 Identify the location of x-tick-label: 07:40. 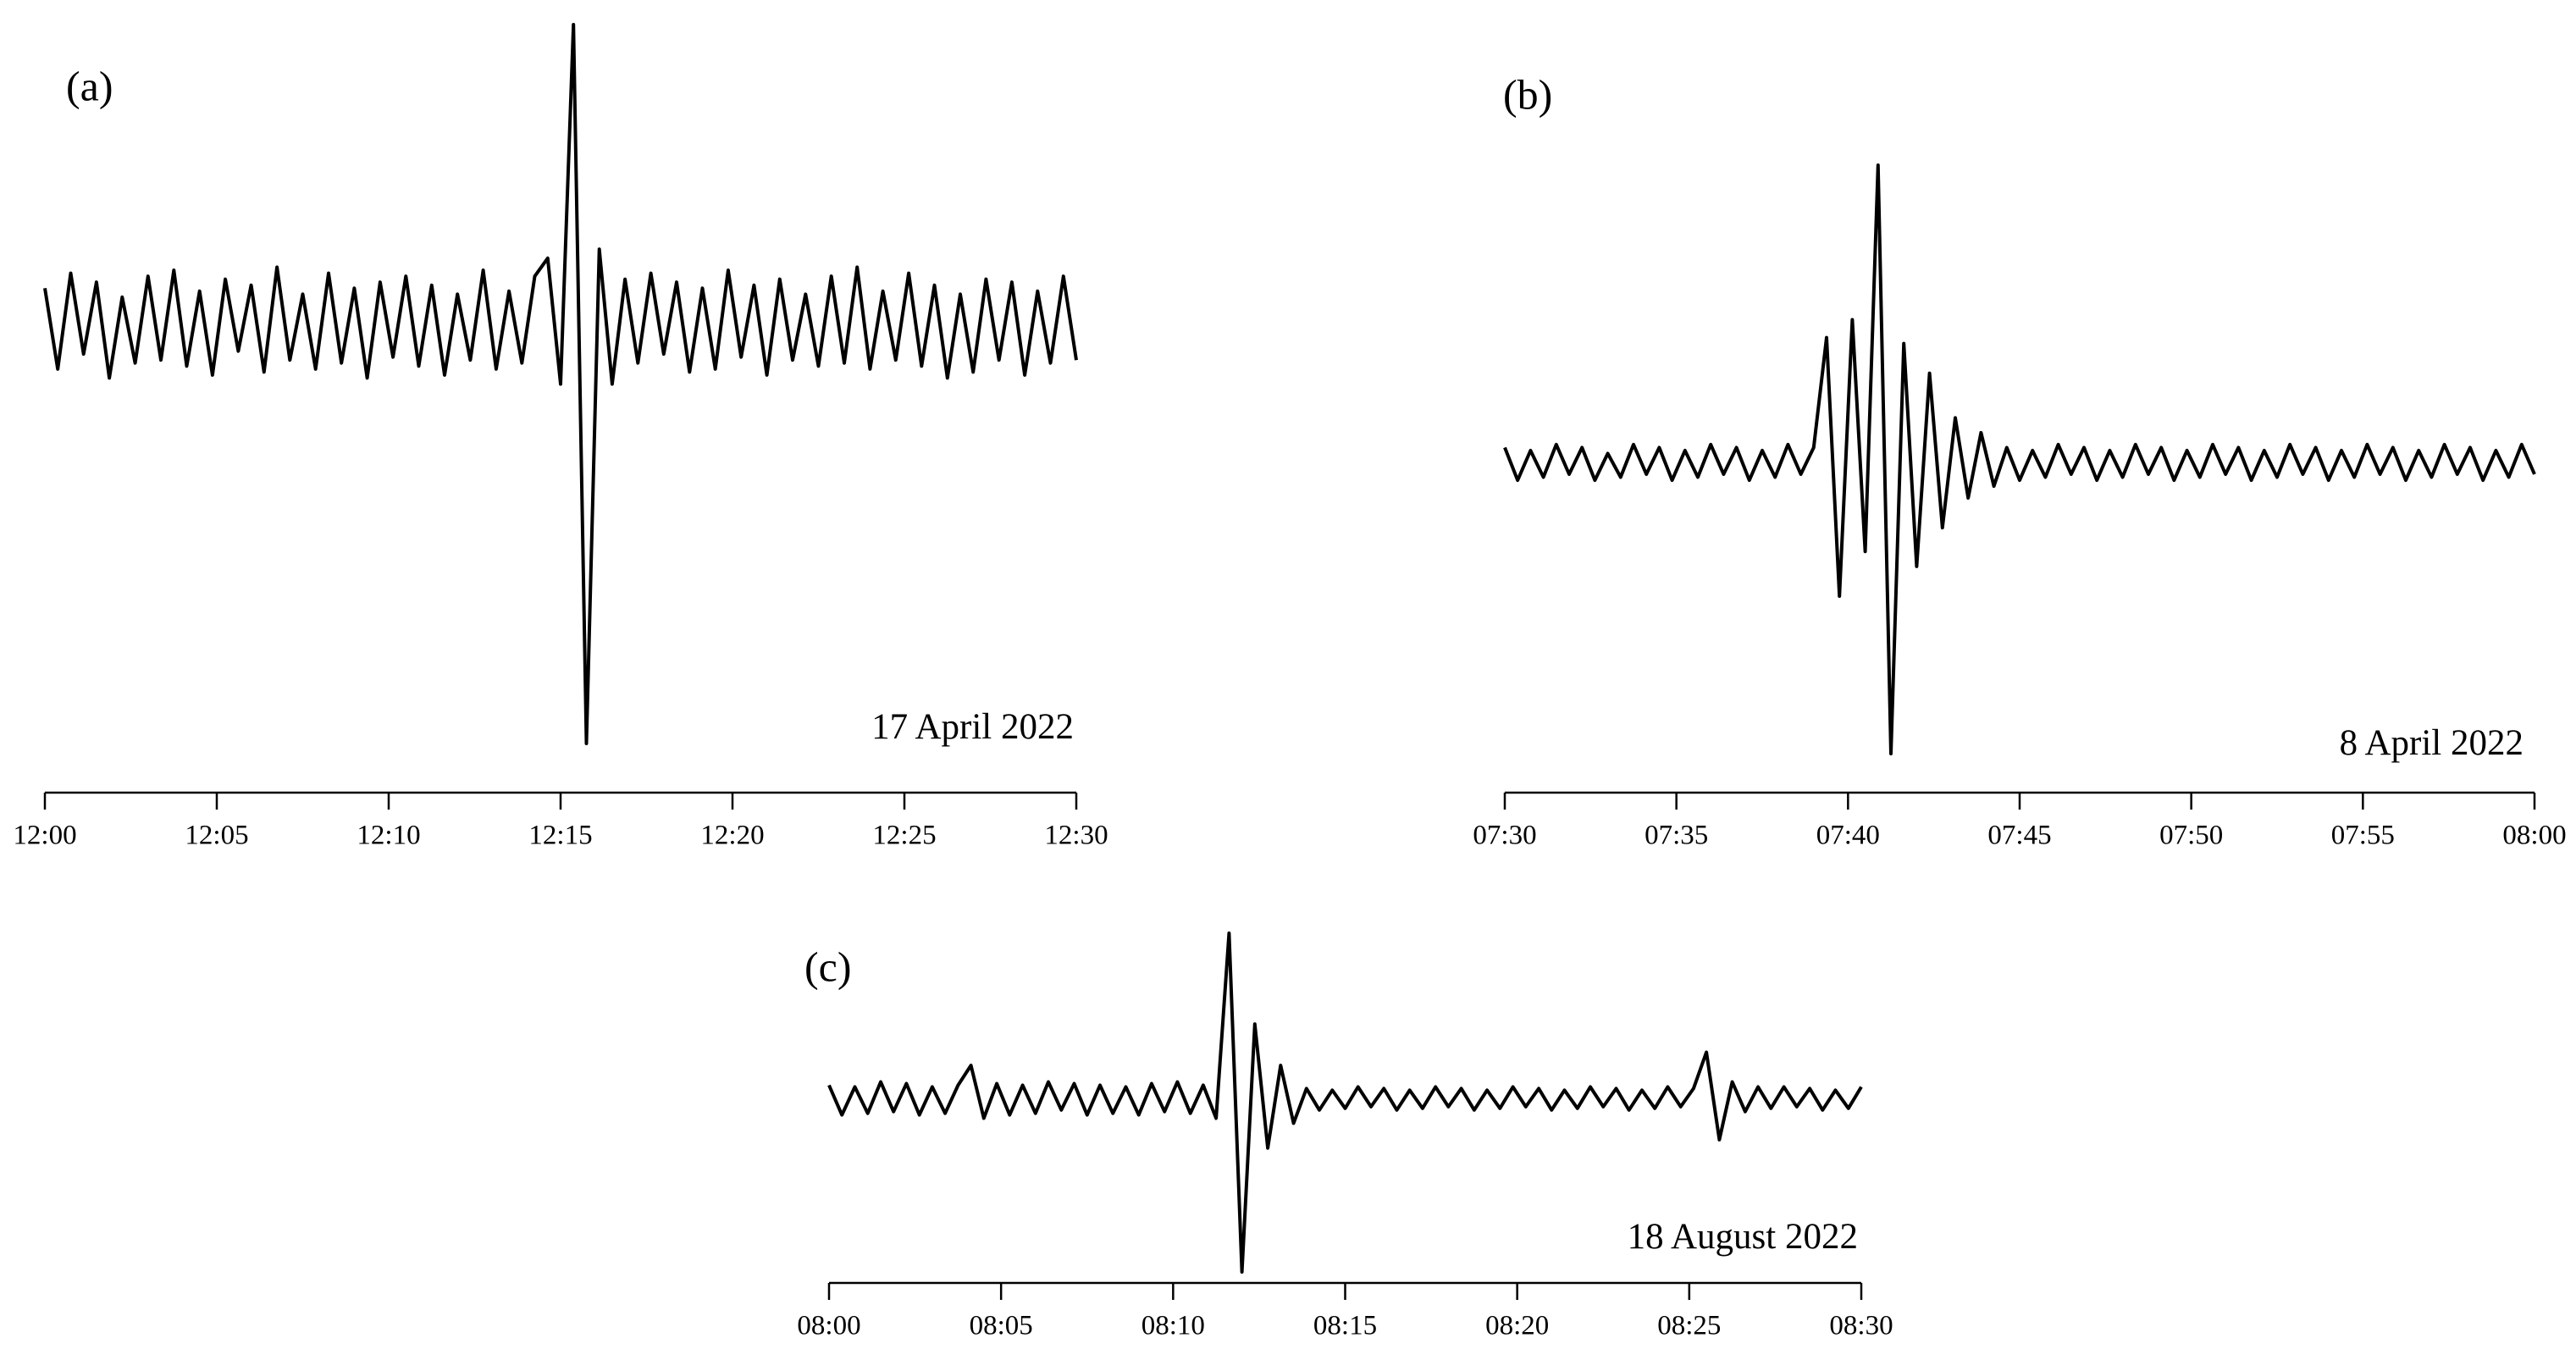
(1848, 836).